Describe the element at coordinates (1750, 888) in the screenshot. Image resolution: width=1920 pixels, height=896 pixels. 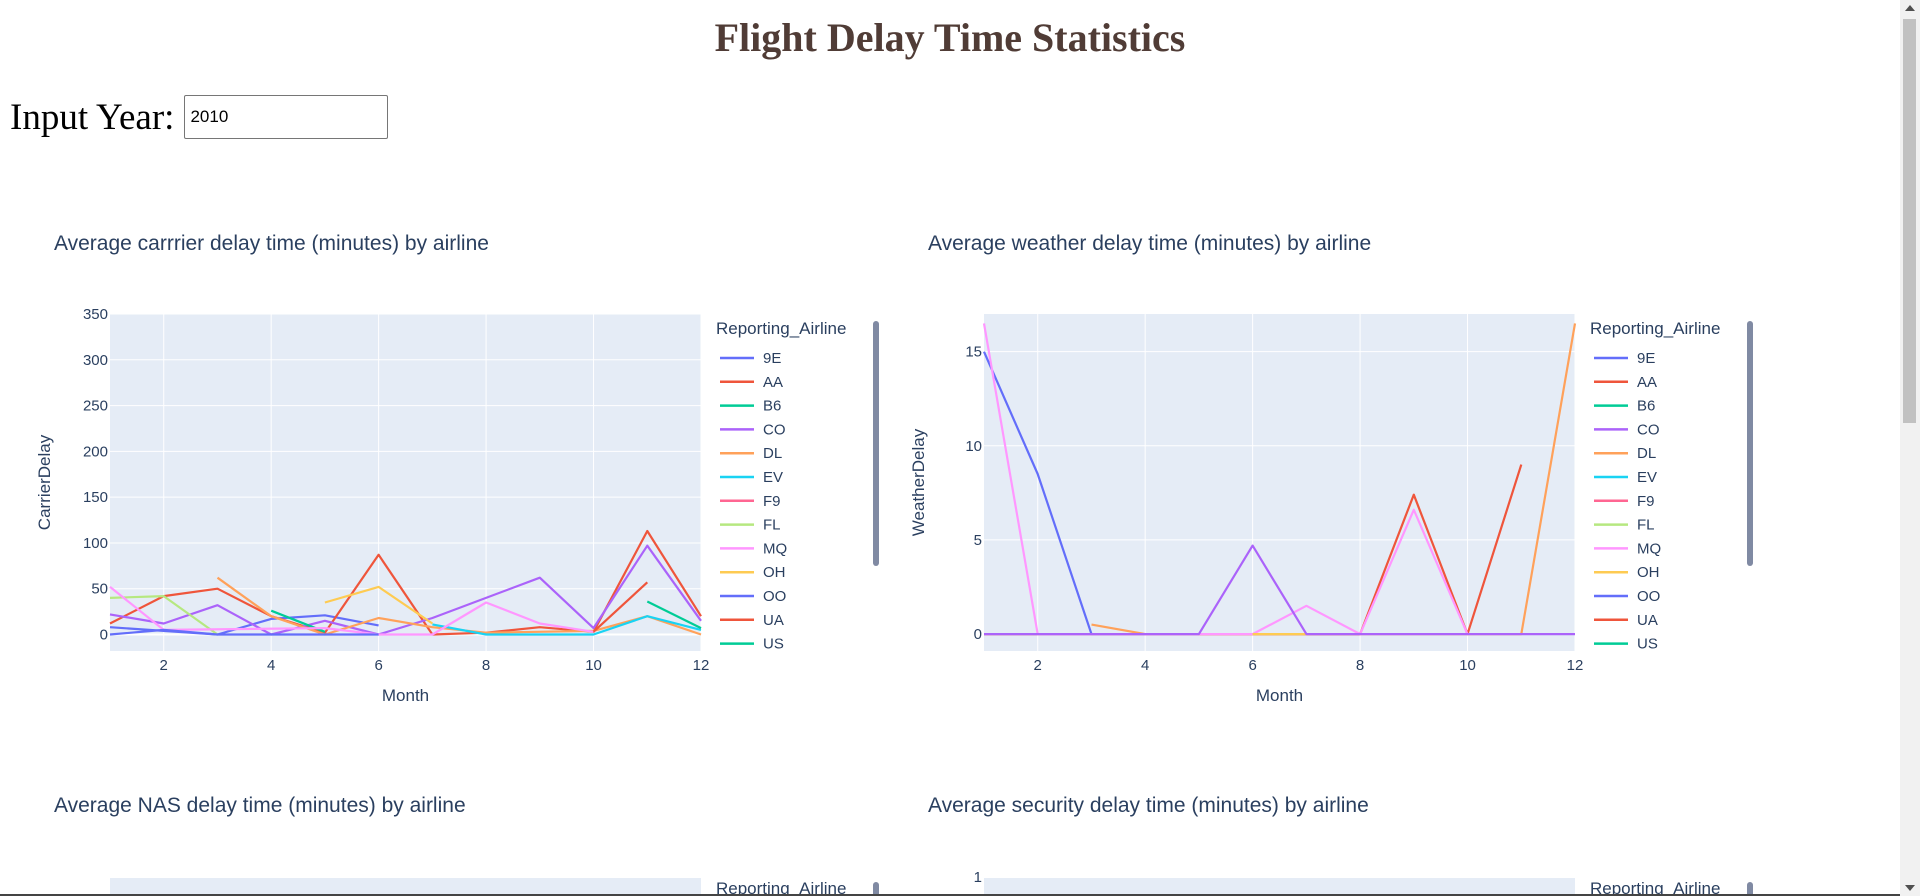
I see `security-legend-scrollbar` at that location.